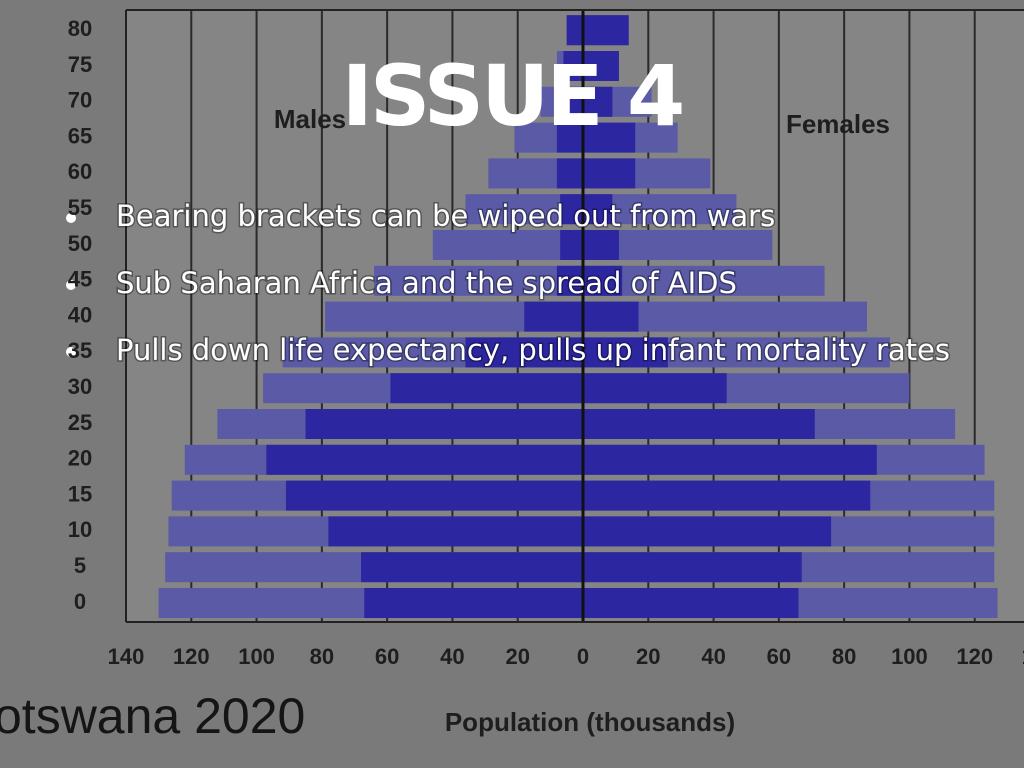 The height and width of the screenshot is (768, 1024). Describe the element at coordinates (80, 314) in the screenshot. I see `y-tick-label: 40` at that location.